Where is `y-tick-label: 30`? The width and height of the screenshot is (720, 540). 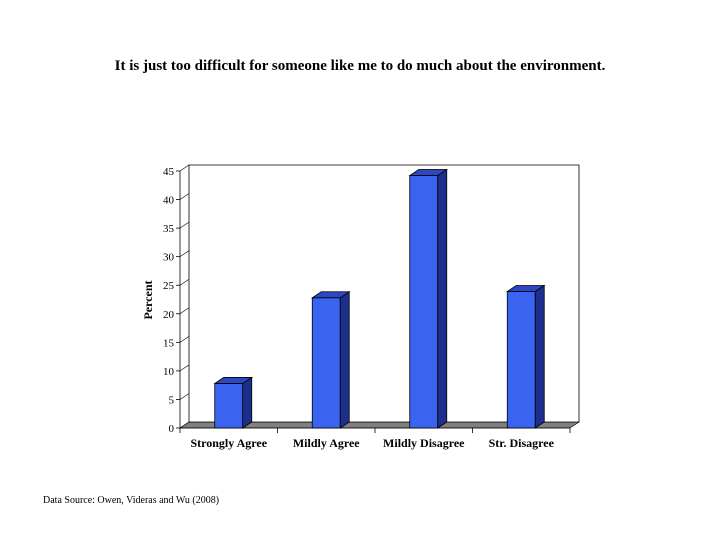
y-tick-label: 30 is located at coordinates (169, 258).